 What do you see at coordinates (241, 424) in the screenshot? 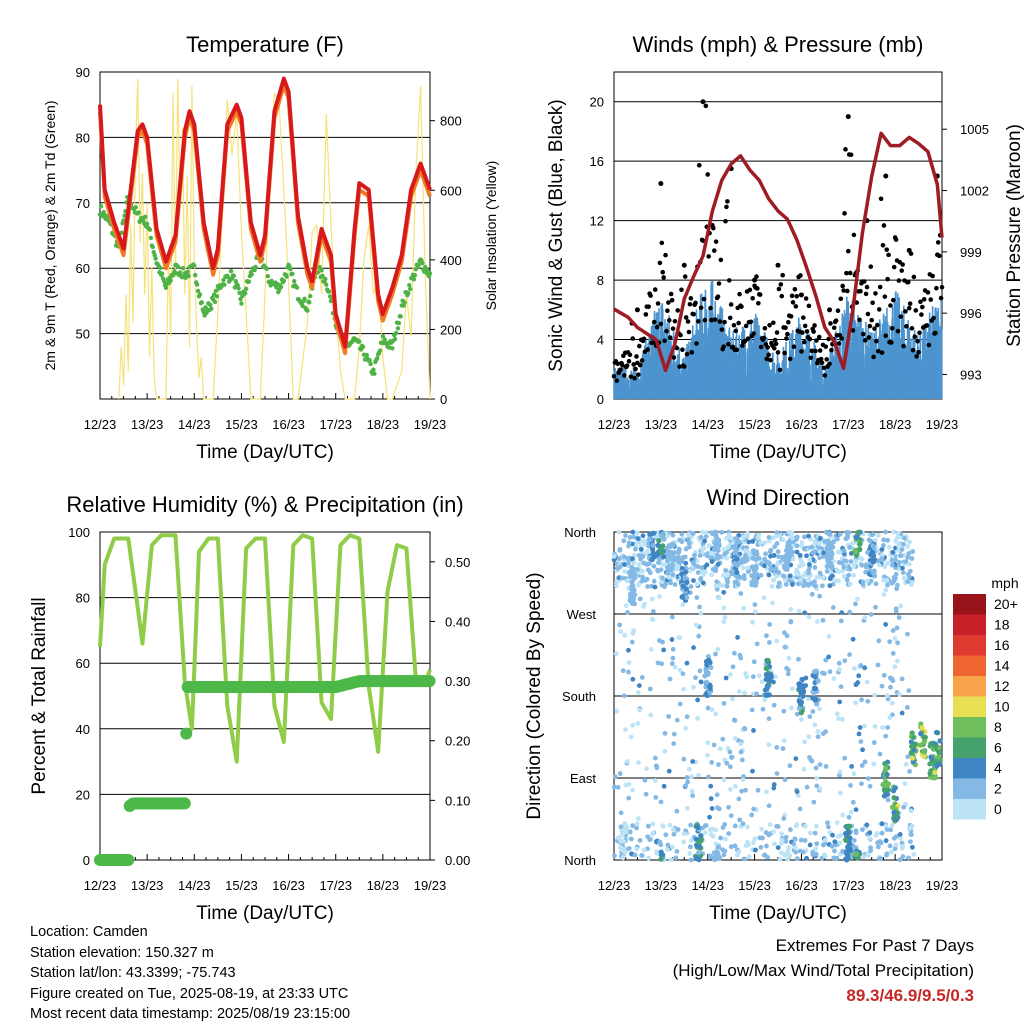
I see `x-tick-label: 15/23` at bounding box center [241, 424].